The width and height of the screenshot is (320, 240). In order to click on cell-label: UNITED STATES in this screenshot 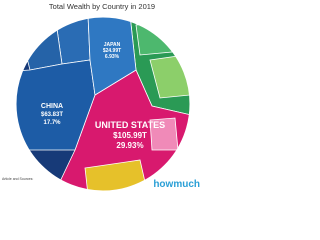, I will do `click(130, 125)`.